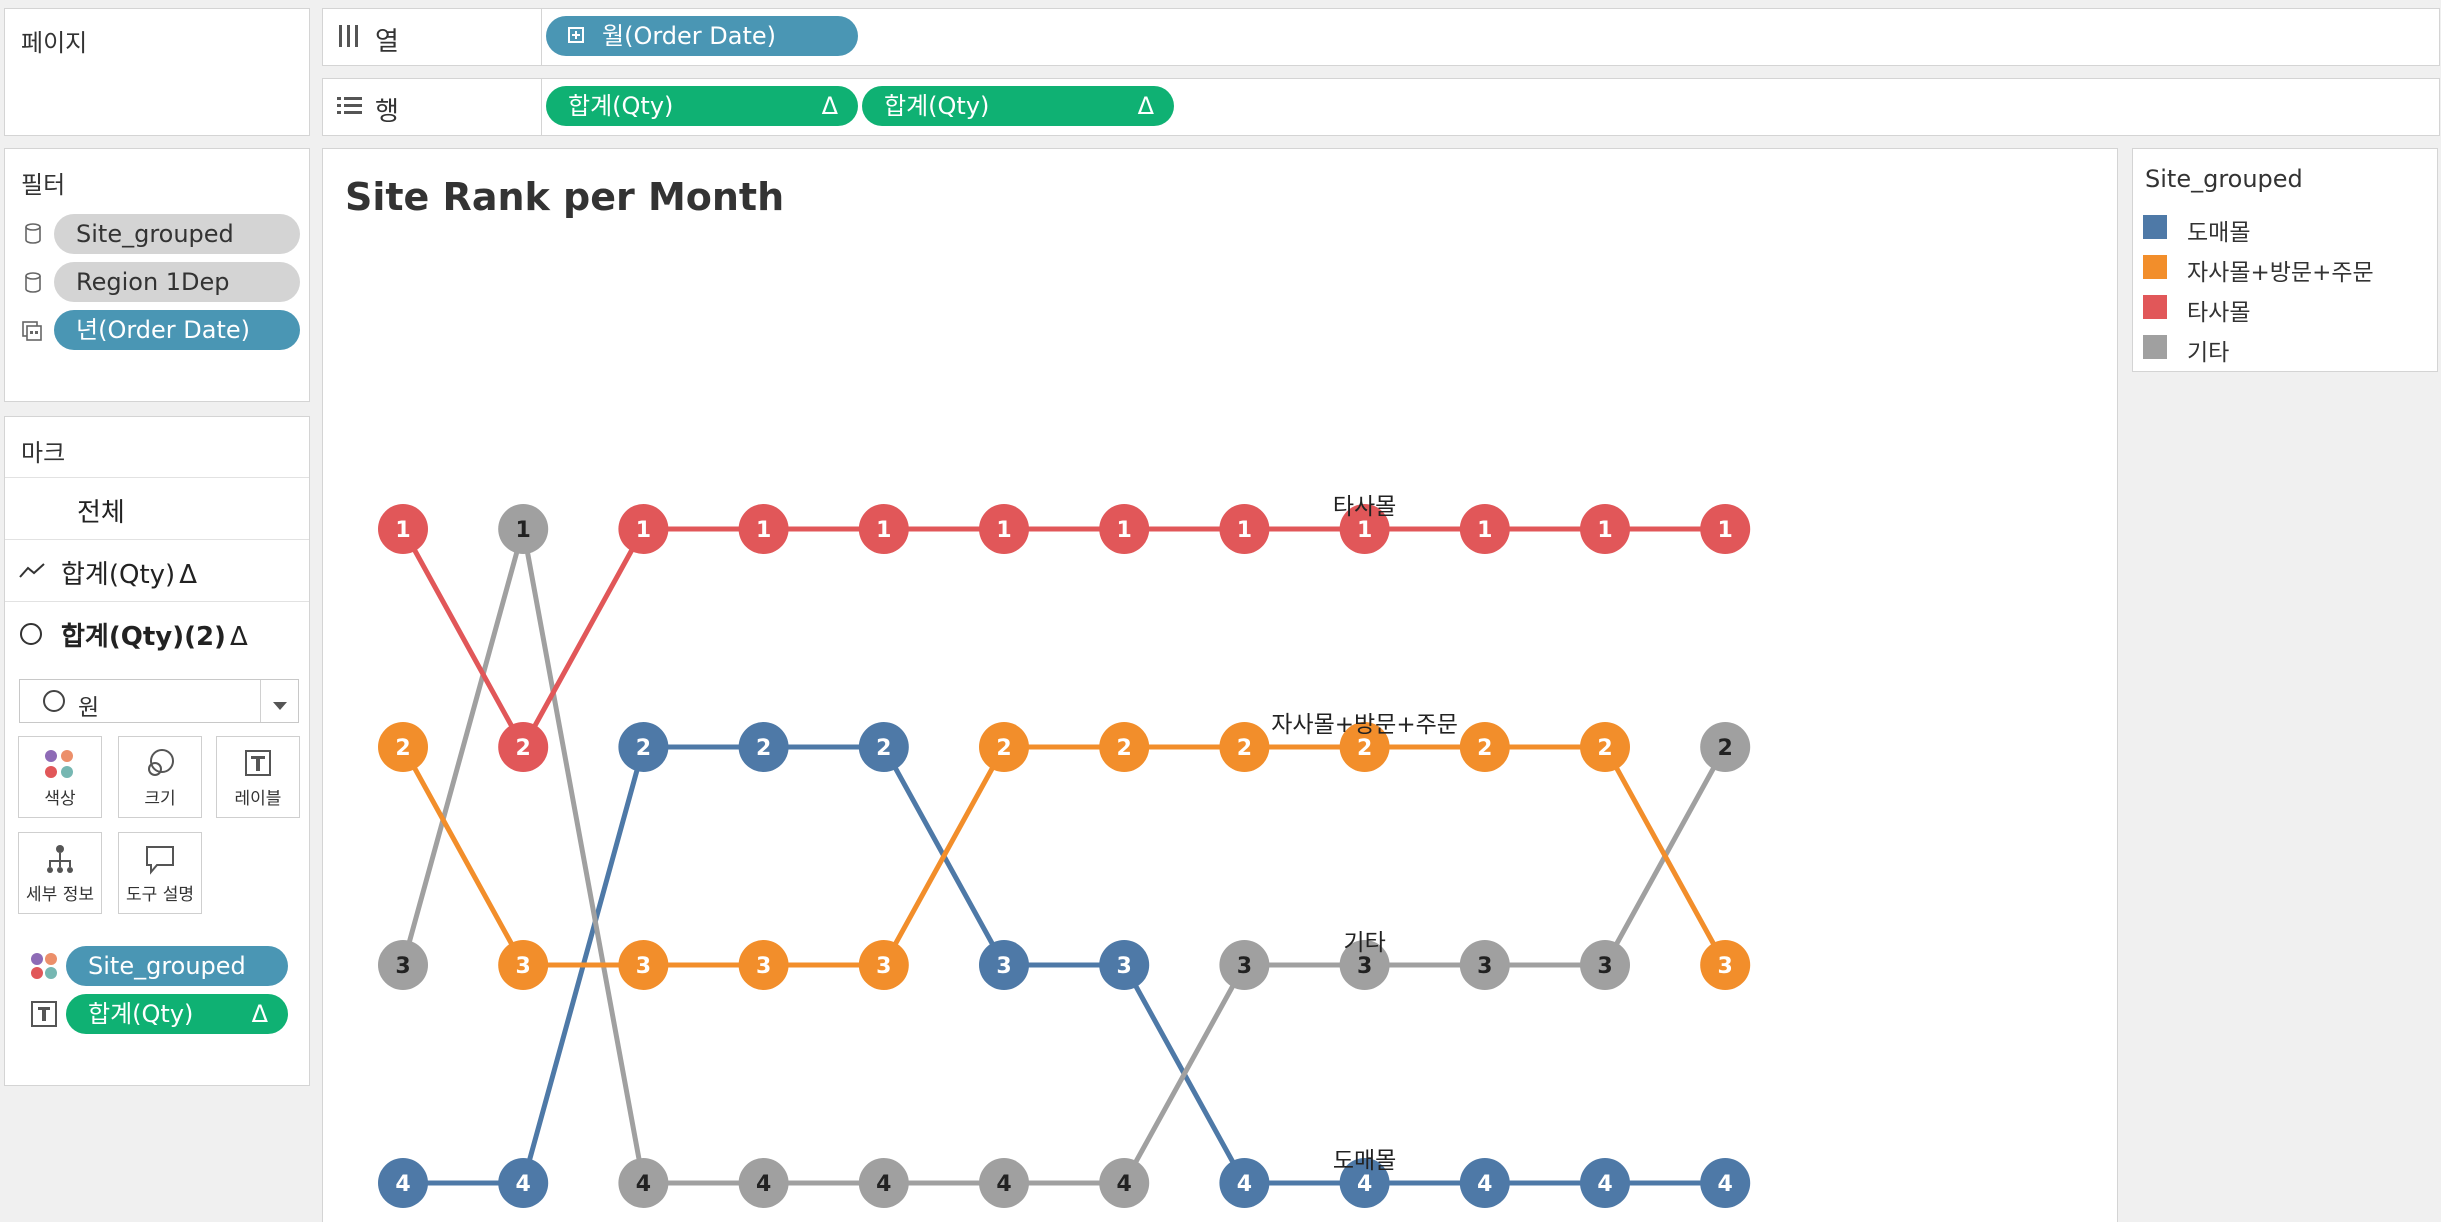 This screenshot has height=1222, width=2441. Describe the element at coordinates (258, 799) in the screenshot. I see `label-card-label: 레이블` at that location.